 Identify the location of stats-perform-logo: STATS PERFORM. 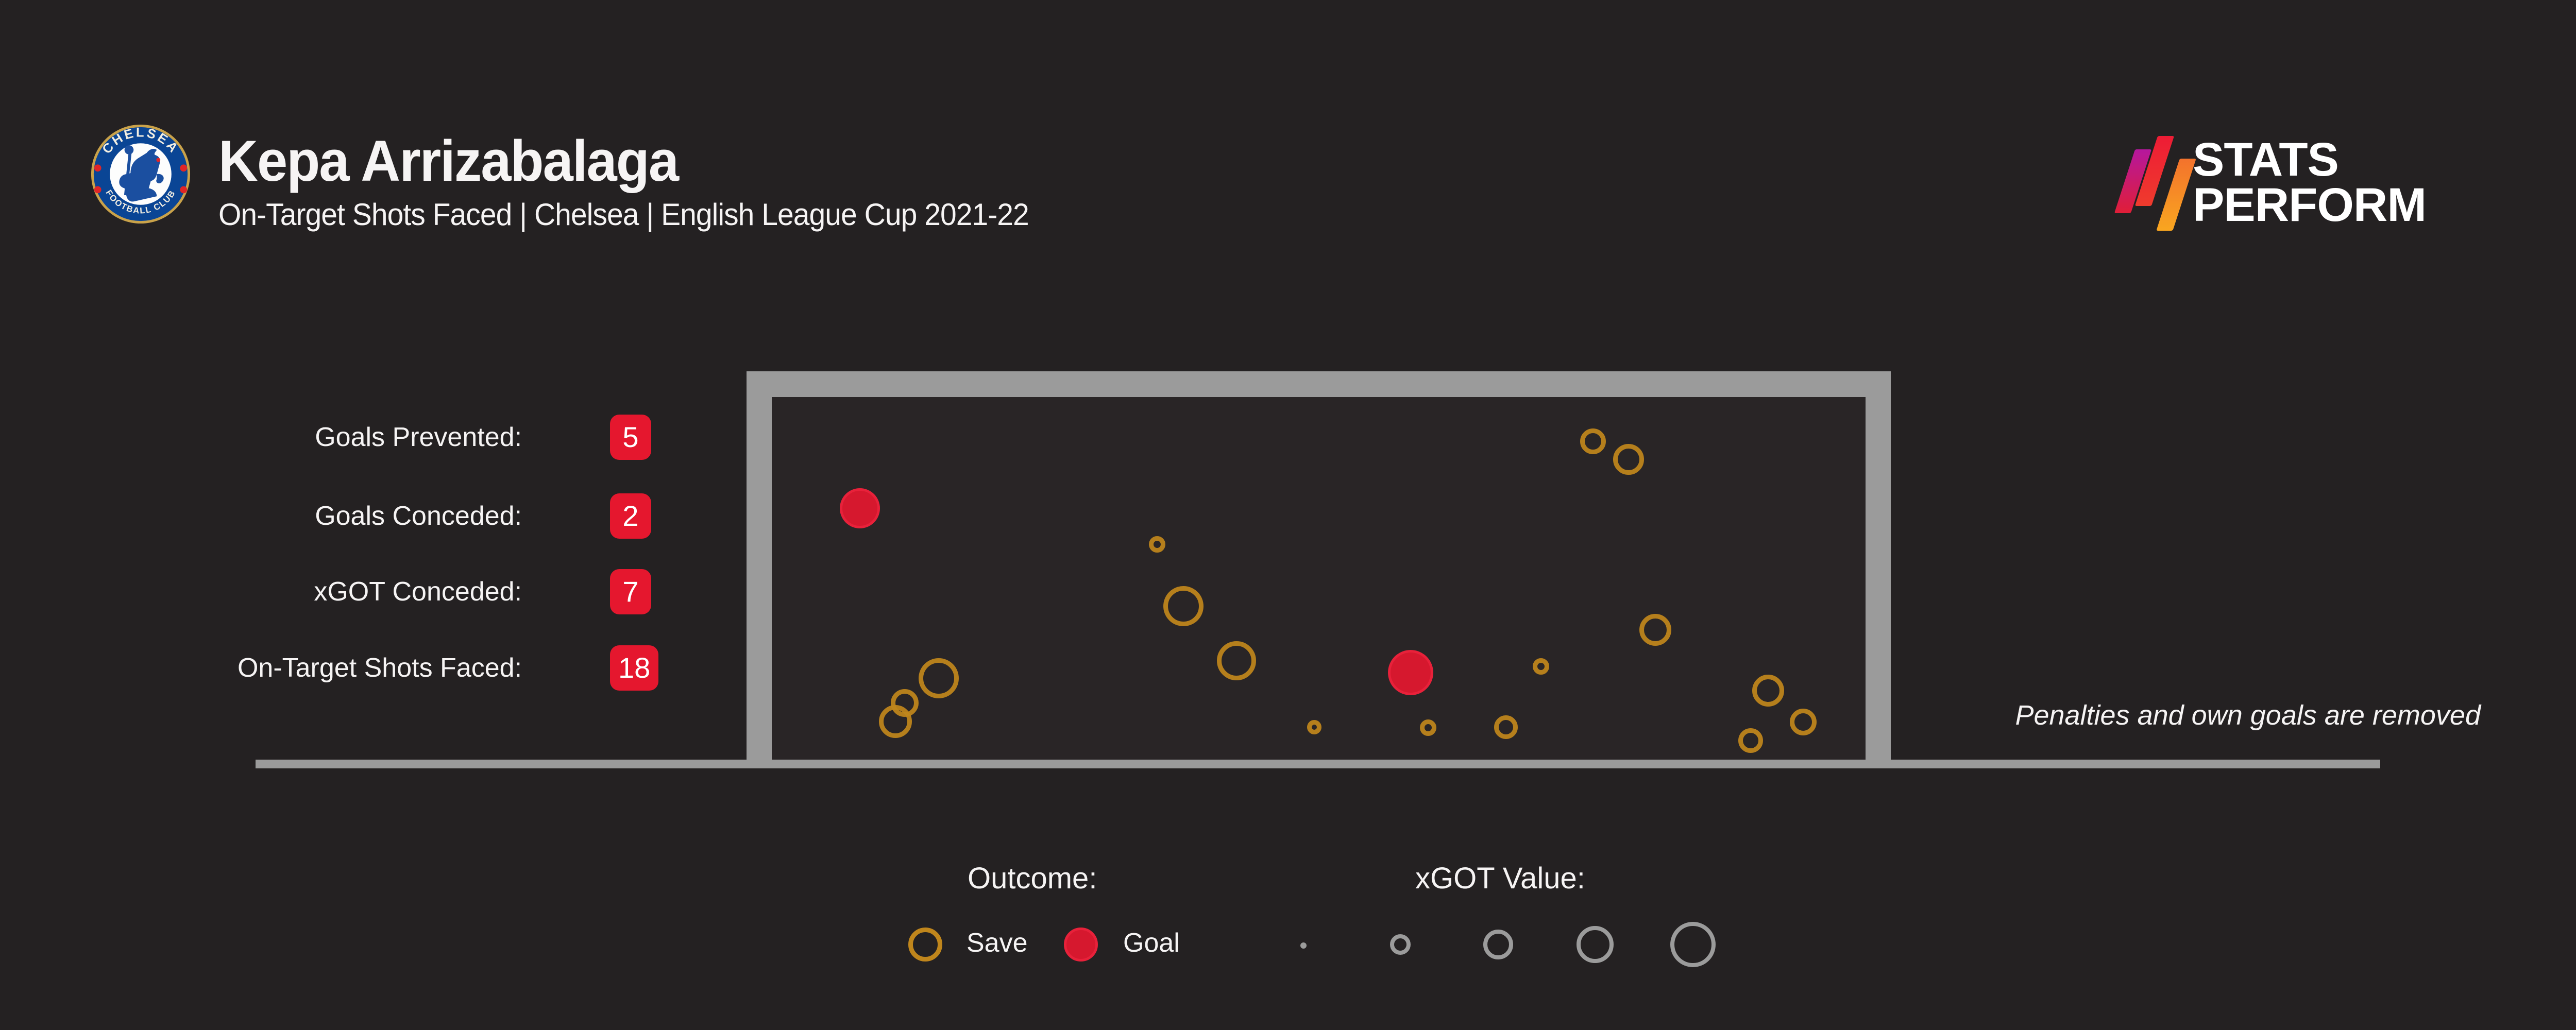
(2277, 184).